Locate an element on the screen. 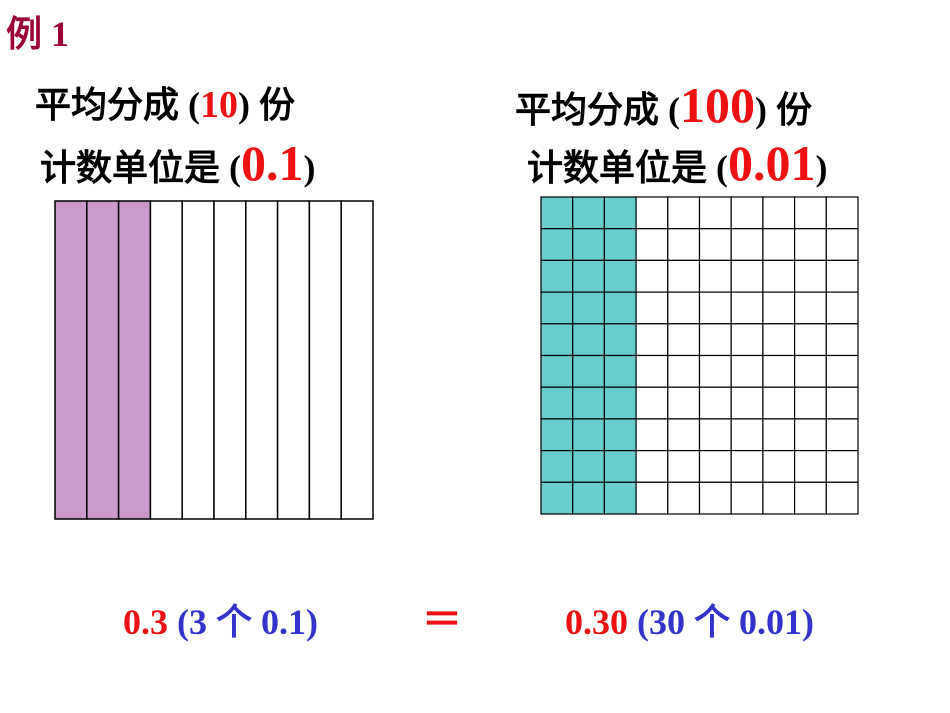 Image resolution: width=950 pixels, height=713 pixels. title: 例 1 is located at coordinates (38, 34).